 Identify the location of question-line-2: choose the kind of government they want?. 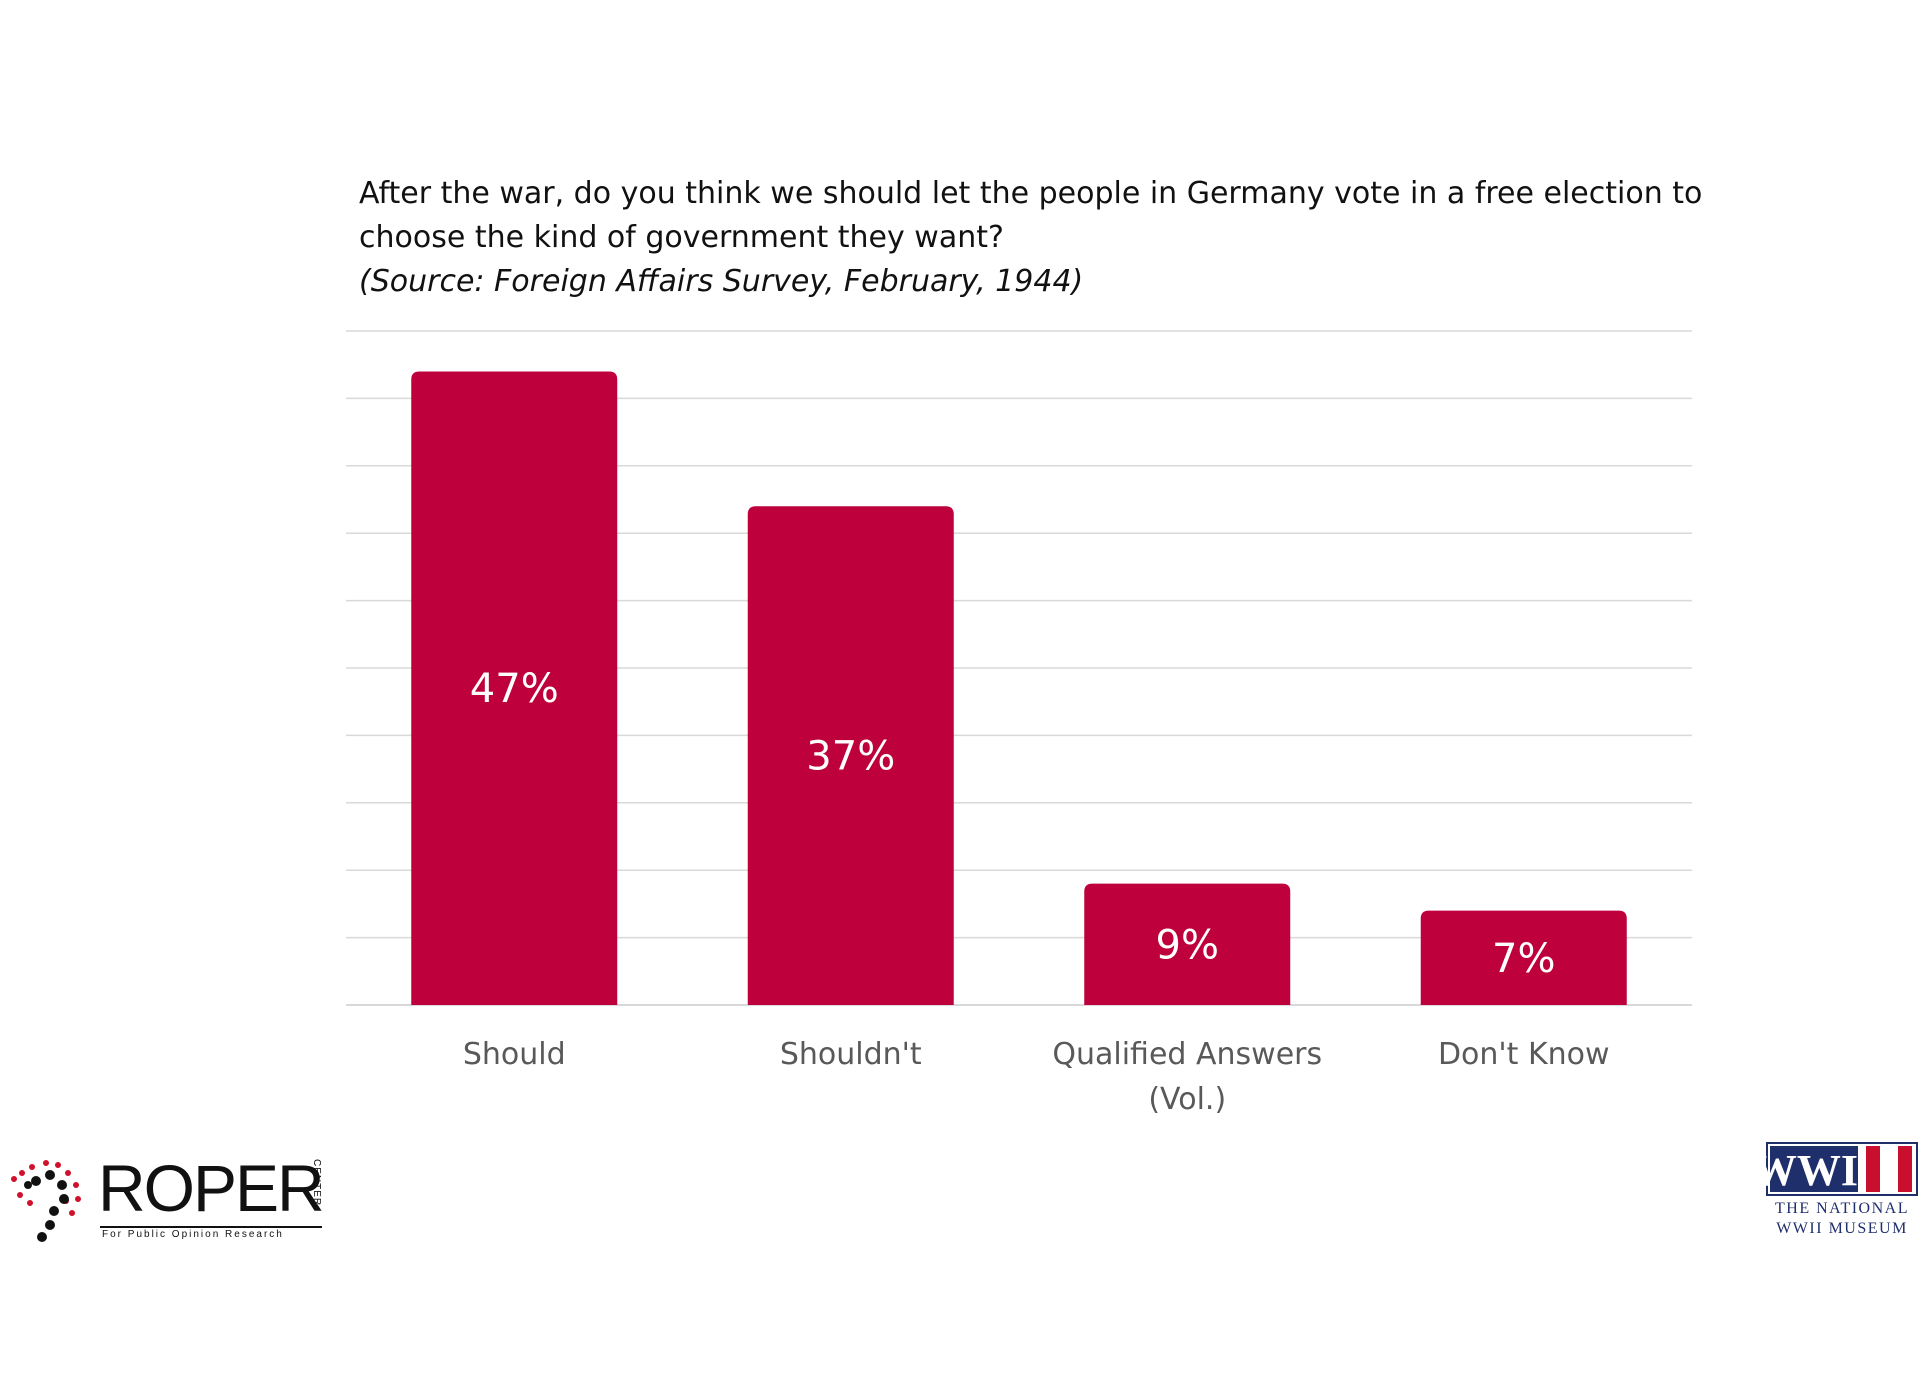
(681, 237).